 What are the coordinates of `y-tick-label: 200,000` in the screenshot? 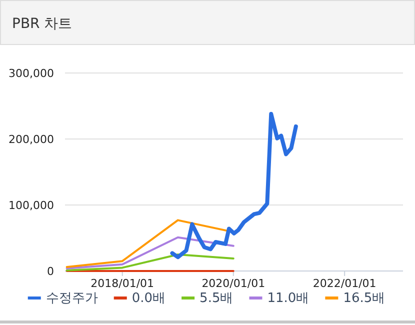 It's located at (31, 139).